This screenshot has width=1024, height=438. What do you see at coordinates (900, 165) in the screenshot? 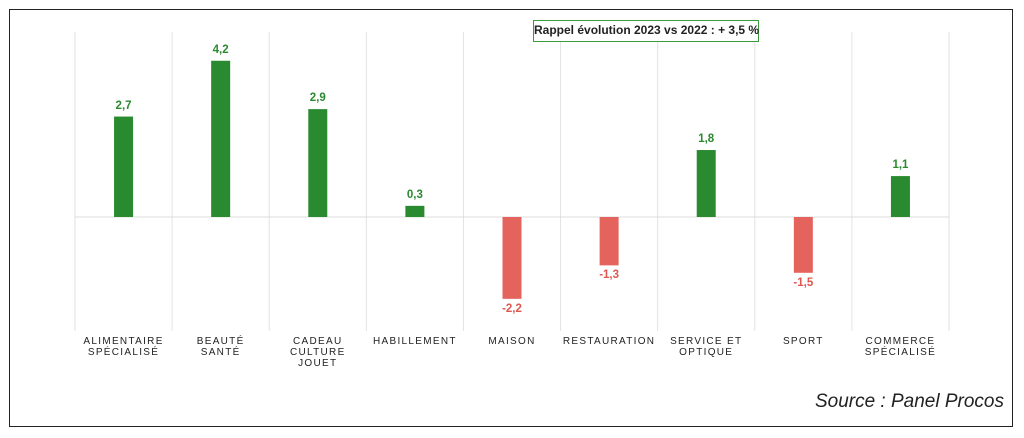
I see `data-label: 1,1` at bounding box center [900, 165].